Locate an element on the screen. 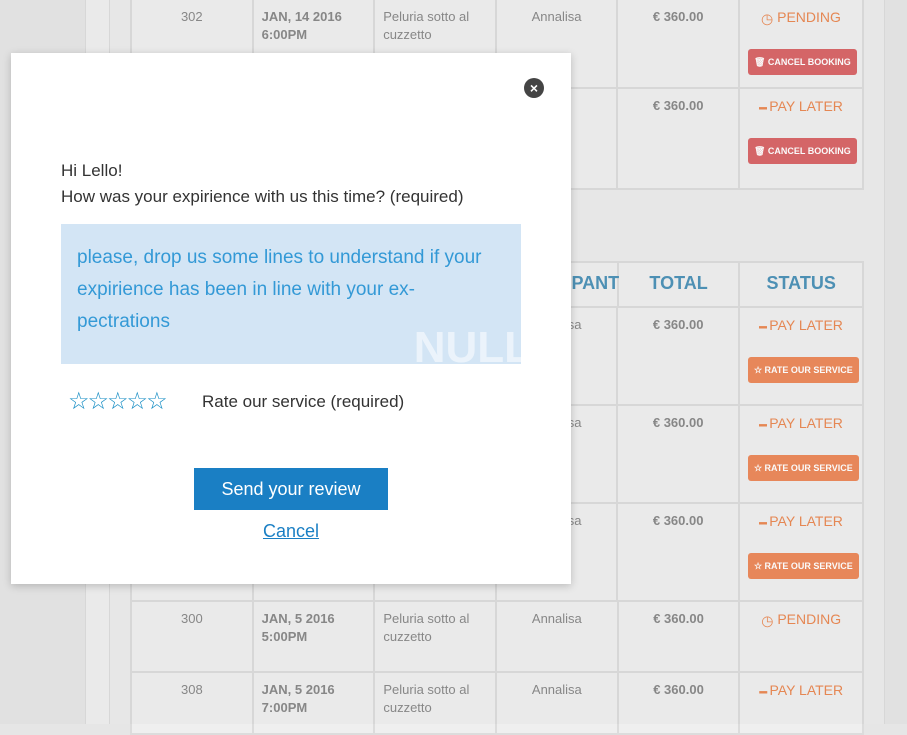 Image resolution: width=907 pixels, height=735 pixels. booking-id: 302 is located at coordinates (193, 43).